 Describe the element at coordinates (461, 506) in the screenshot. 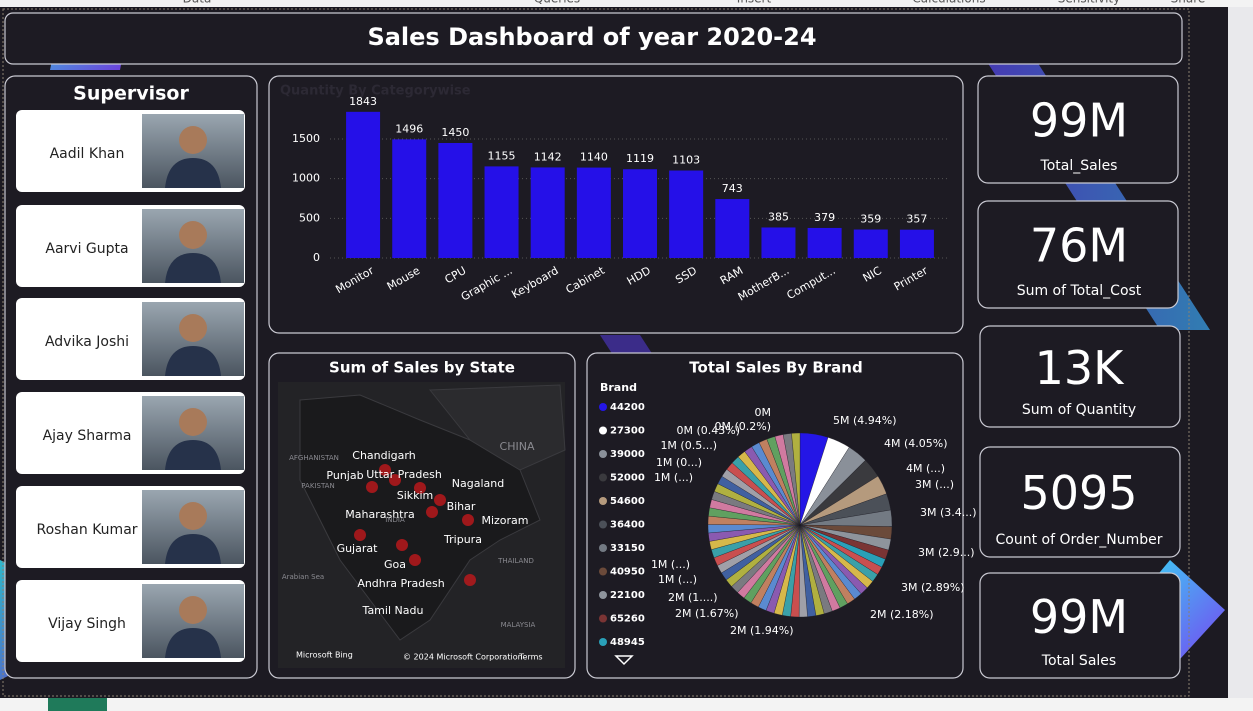

I see `state-label: Bihar` at that location.